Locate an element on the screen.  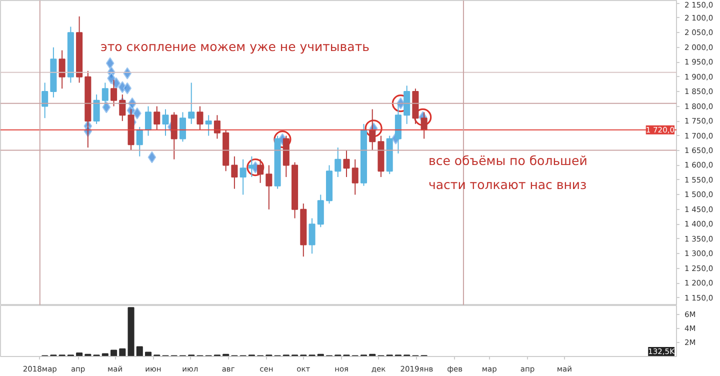
annotation: все объёмы по большей части толкают нас вниз is located at coordinates (508, 172).